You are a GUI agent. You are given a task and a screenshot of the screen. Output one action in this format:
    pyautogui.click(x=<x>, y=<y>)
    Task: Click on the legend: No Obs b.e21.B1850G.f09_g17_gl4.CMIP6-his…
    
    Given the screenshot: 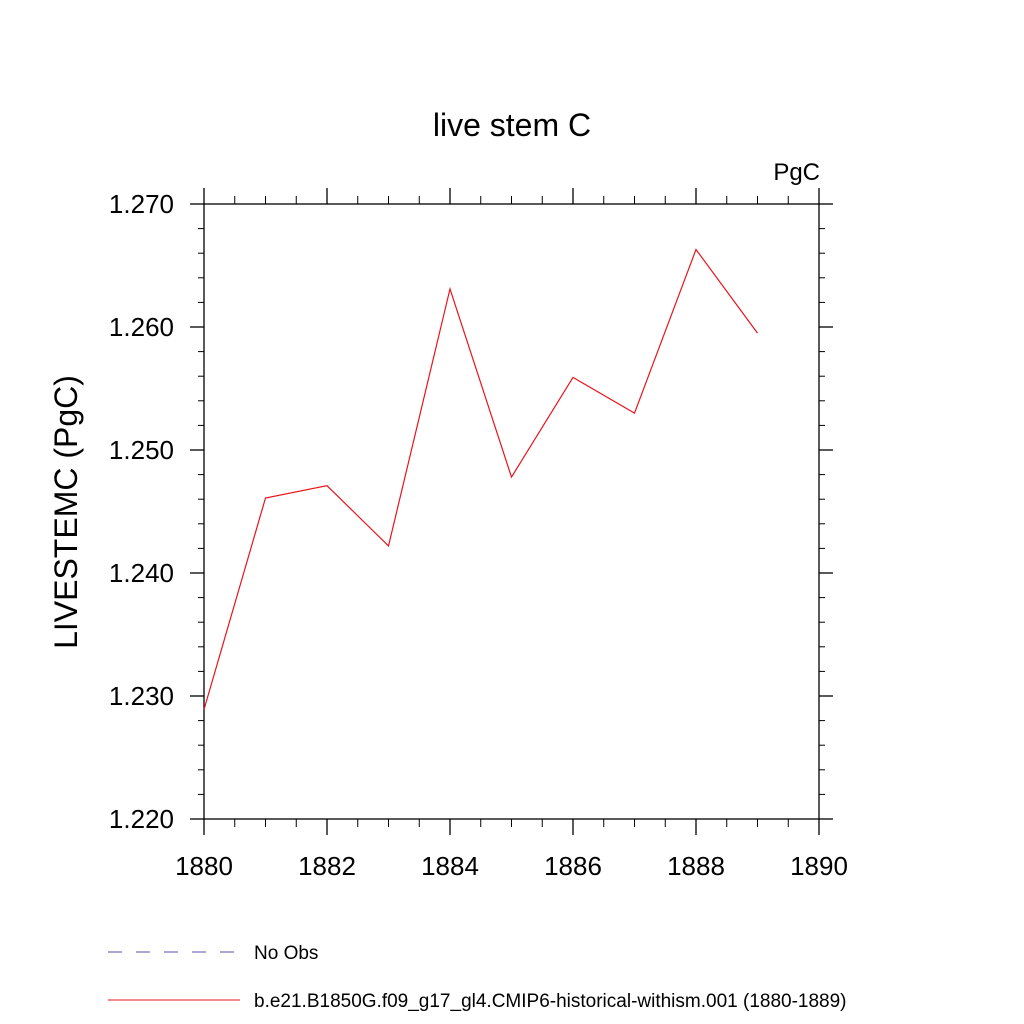 What is the action you would take?
    pyautogui.click(x=477, y=977)
    